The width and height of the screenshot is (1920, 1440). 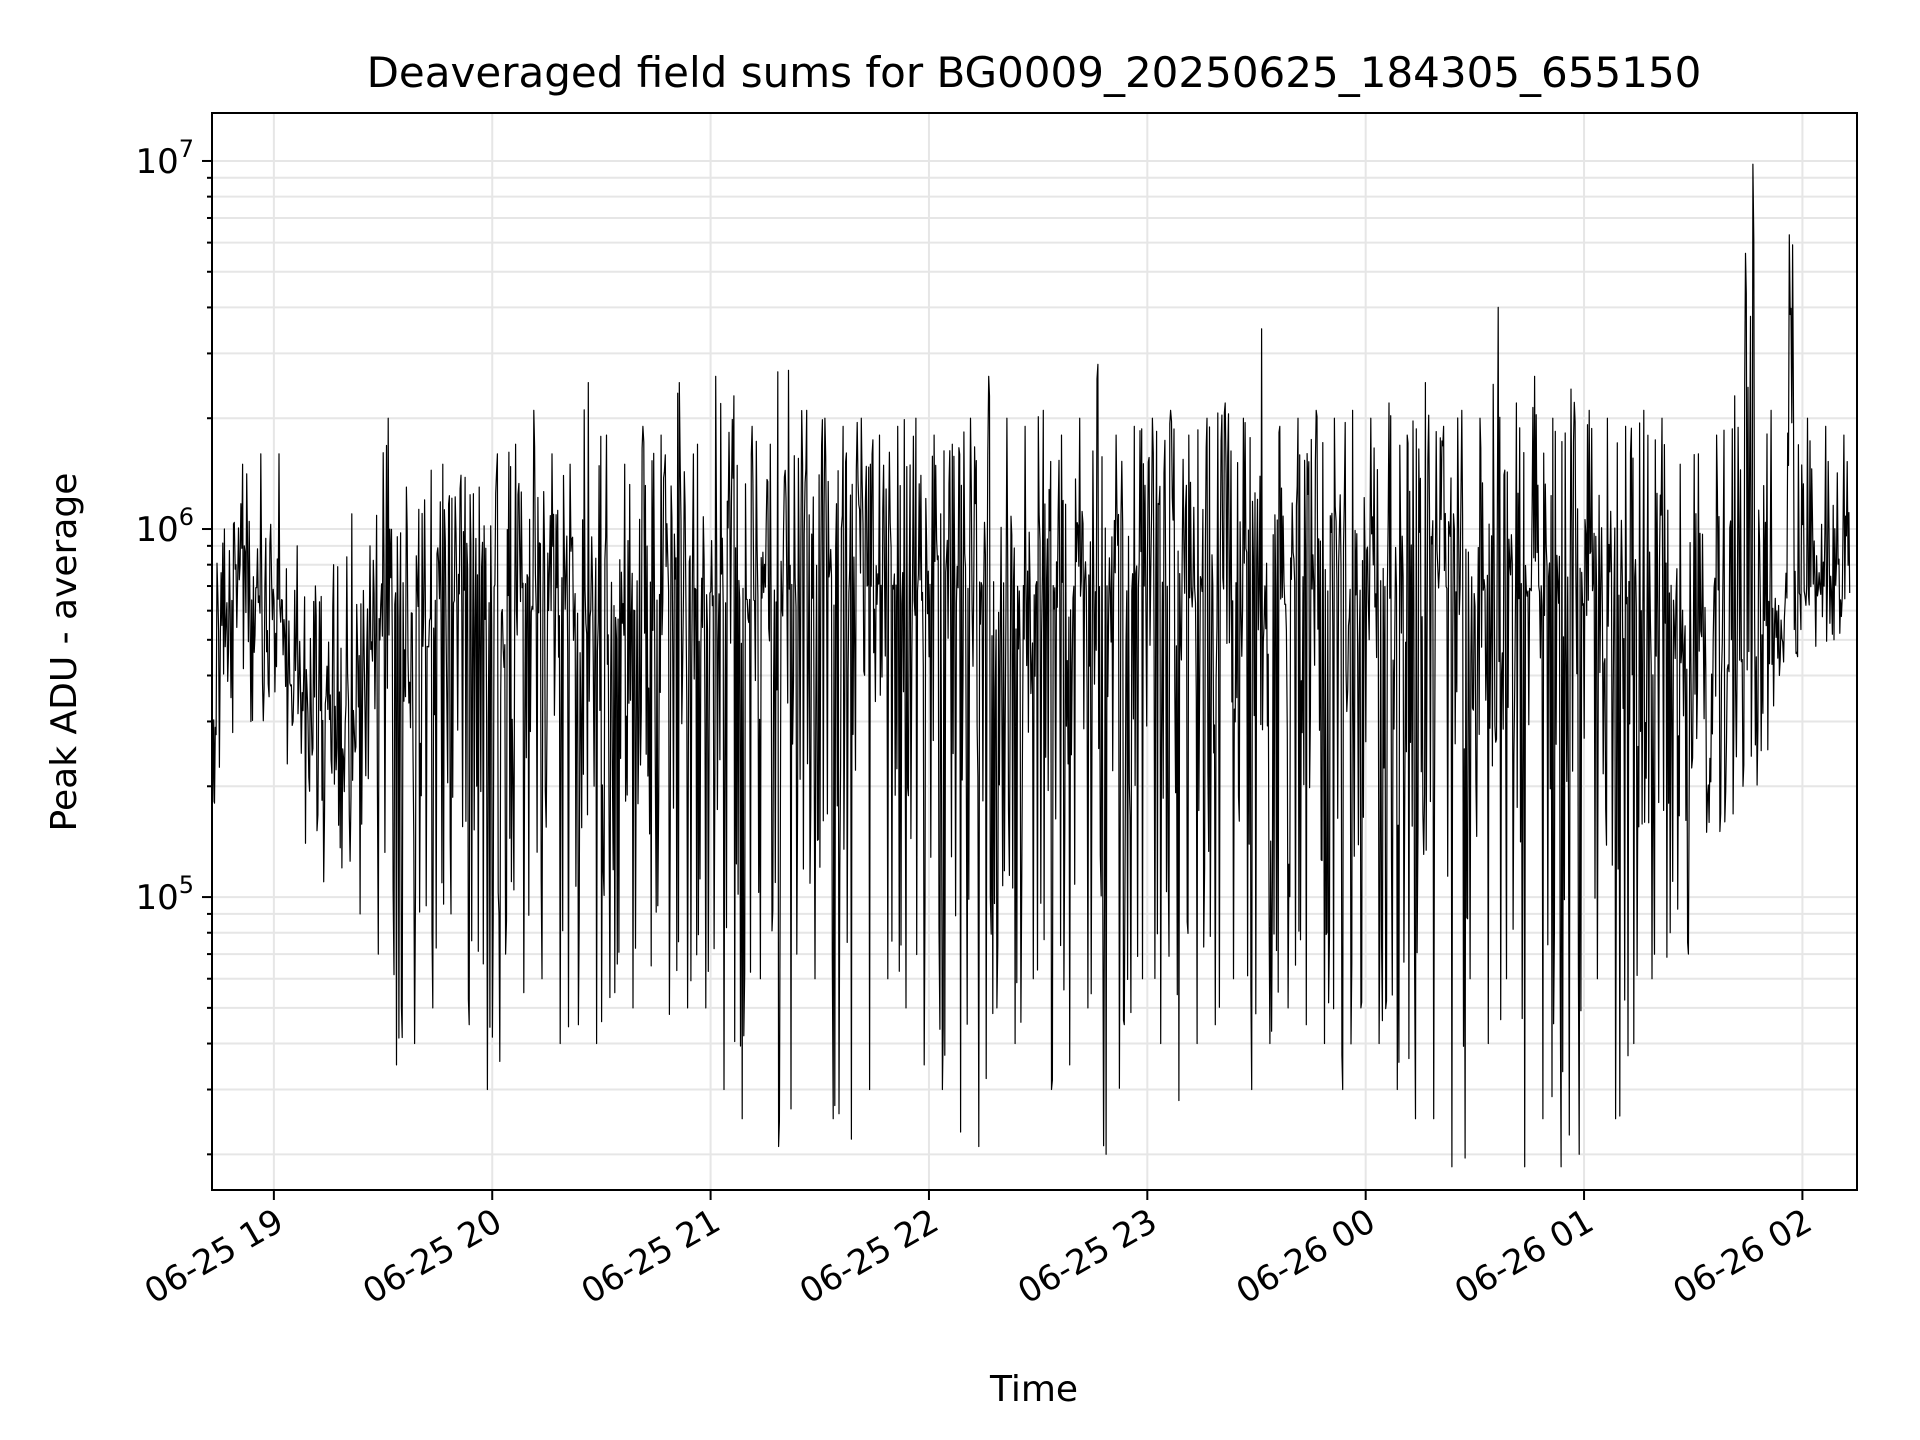 What do you see at coordinates (1524, 1256) in the screenshot?
I see `x-tick-label: 06-26 01` at bounding box center [1524, 1256].